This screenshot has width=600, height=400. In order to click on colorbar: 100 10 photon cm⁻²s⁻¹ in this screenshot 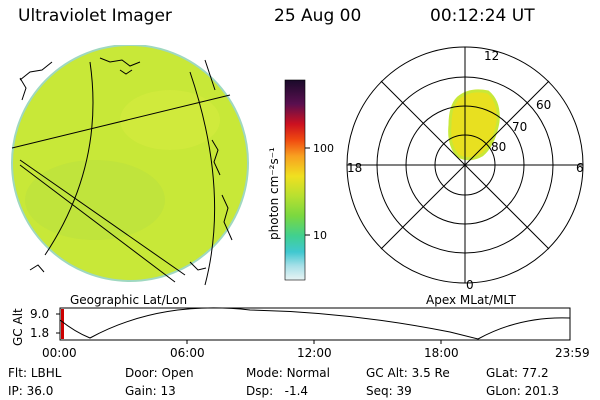, I will do `click(300, 180)`.